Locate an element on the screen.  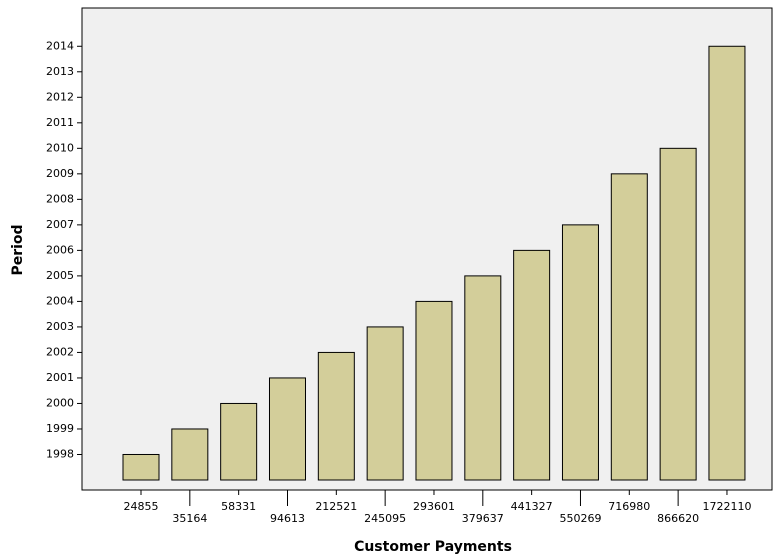
y-tick-label: 2008 is located at coordinates (60, 198).